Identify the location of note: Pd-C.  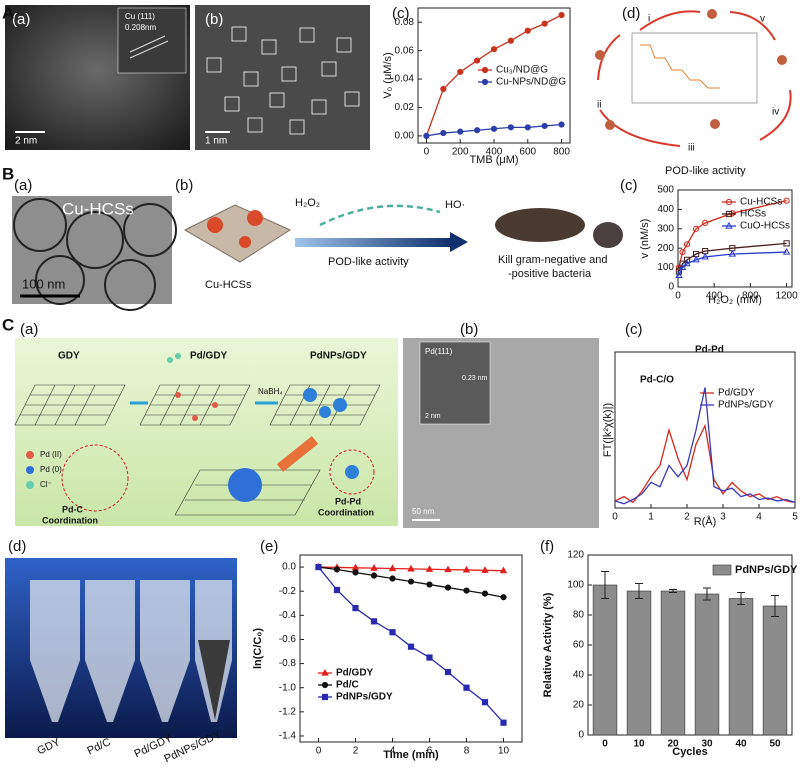
(72, 509).